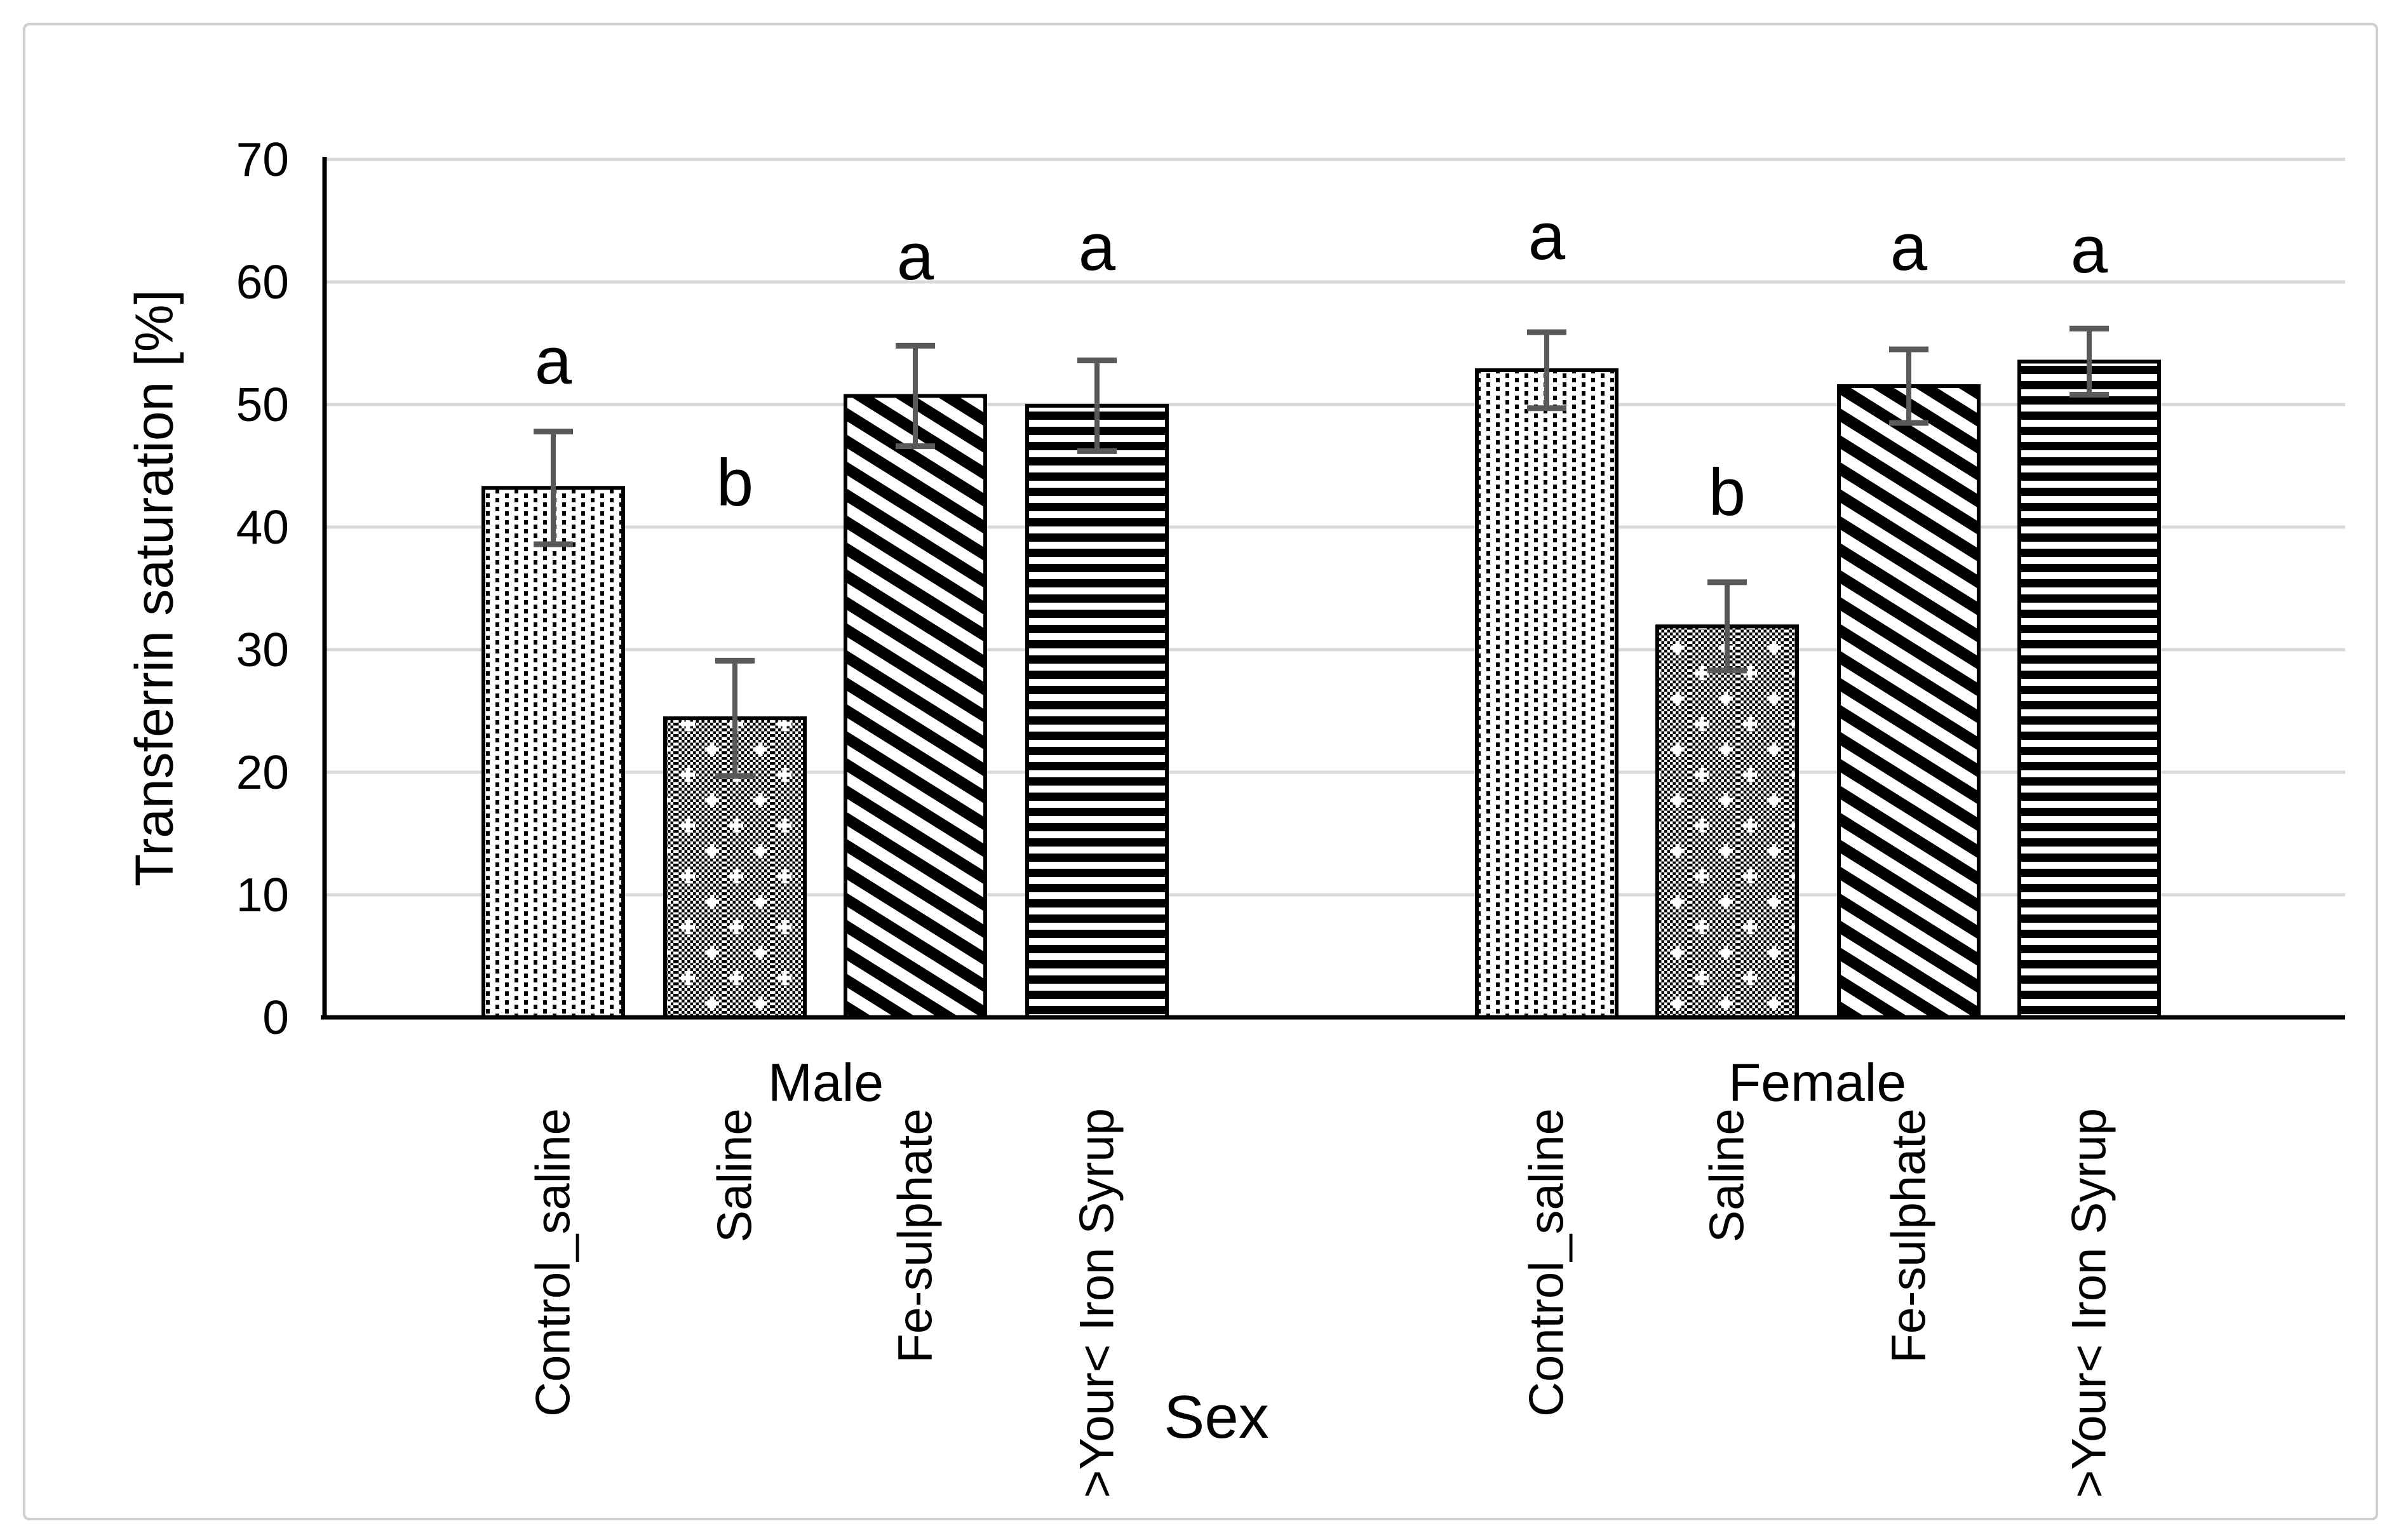 The height and width of the screenshot is (1540, 2396). I want to click on error-cap-bottom-male-saline, so click(735, 776).